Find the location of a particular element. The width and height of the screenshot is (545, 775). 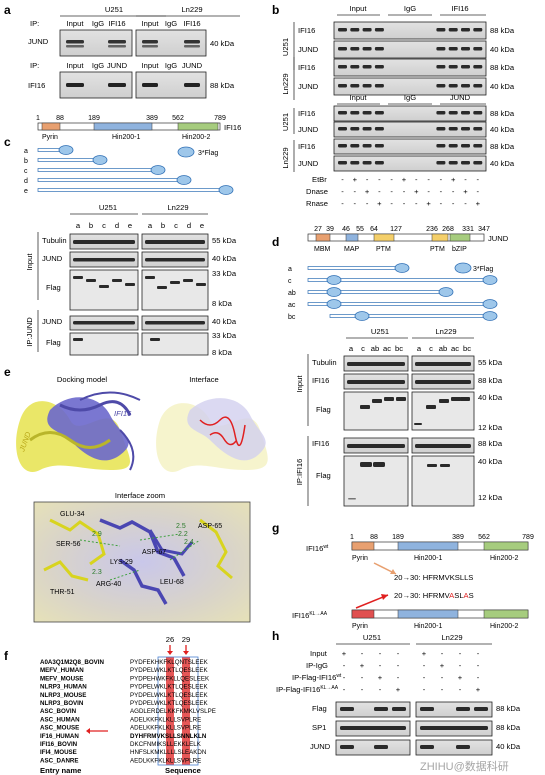

domain-labels: Pyrin Hin200-1 Hin200-2 is located at coordinates (435, 626).